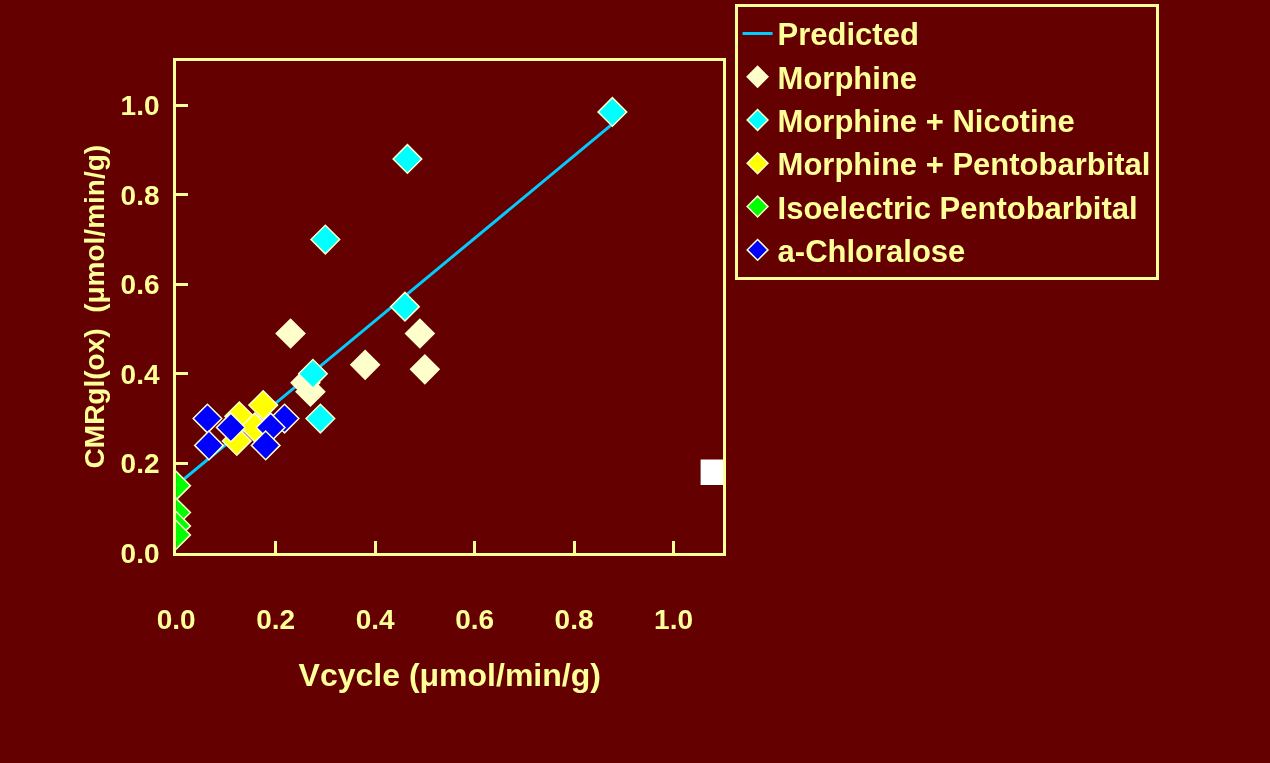 Image resolution: width=1270 pixels, height=763 pixels. Describe the element at coordinates (475, 620) in the screenshot. I see `x-tick-label: 0.6` at that location.